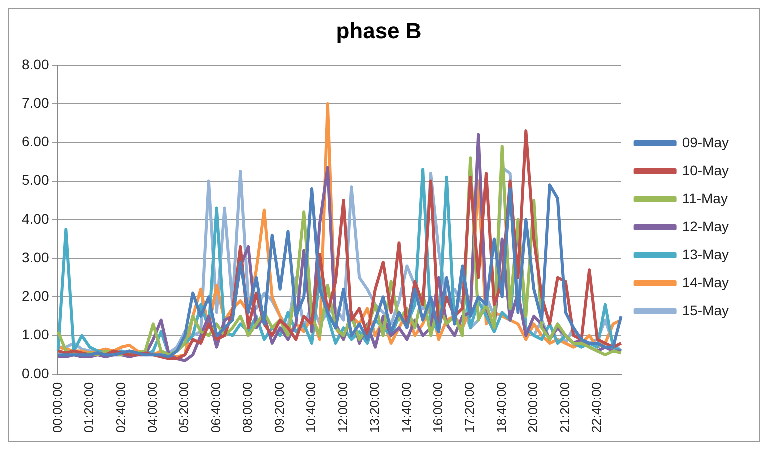  What do you see at coordinates (57, 408) in the screenshot?
I see `x-tick-label: 00:00:00` at bounding box center [57, 408].